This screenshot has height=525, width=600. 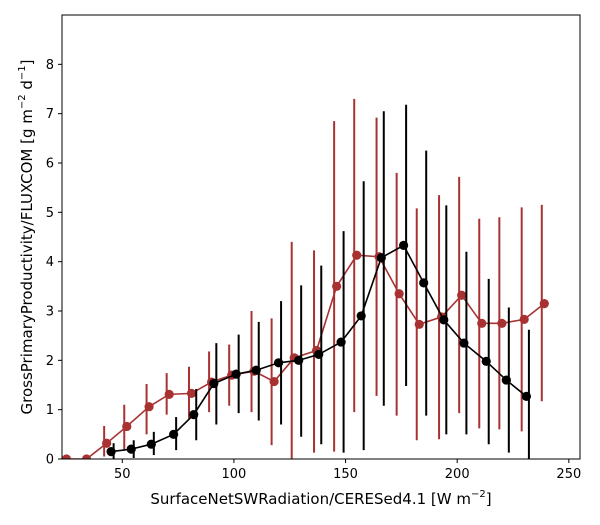 I want to click on x-tick-label: 150, so click(x=345, y=474).